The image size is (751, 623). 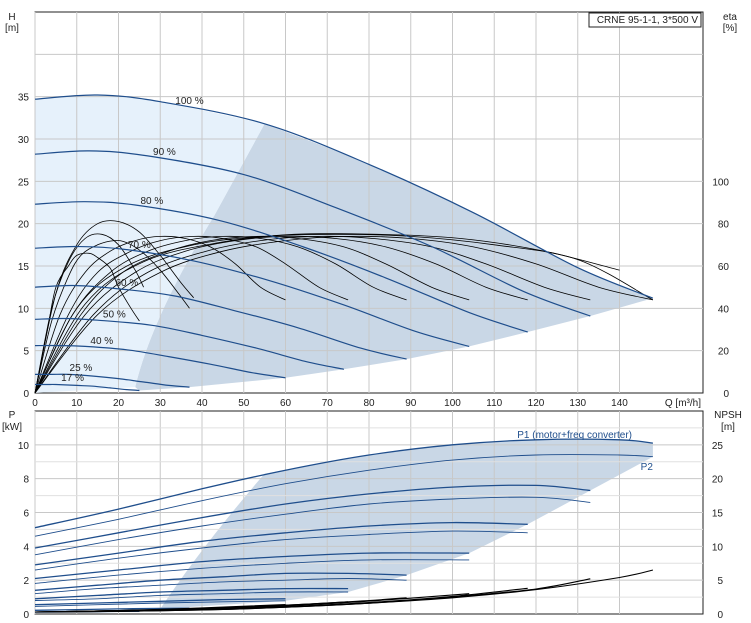 I want to click on power-tick-label: 8, so click(x=26, y=480).